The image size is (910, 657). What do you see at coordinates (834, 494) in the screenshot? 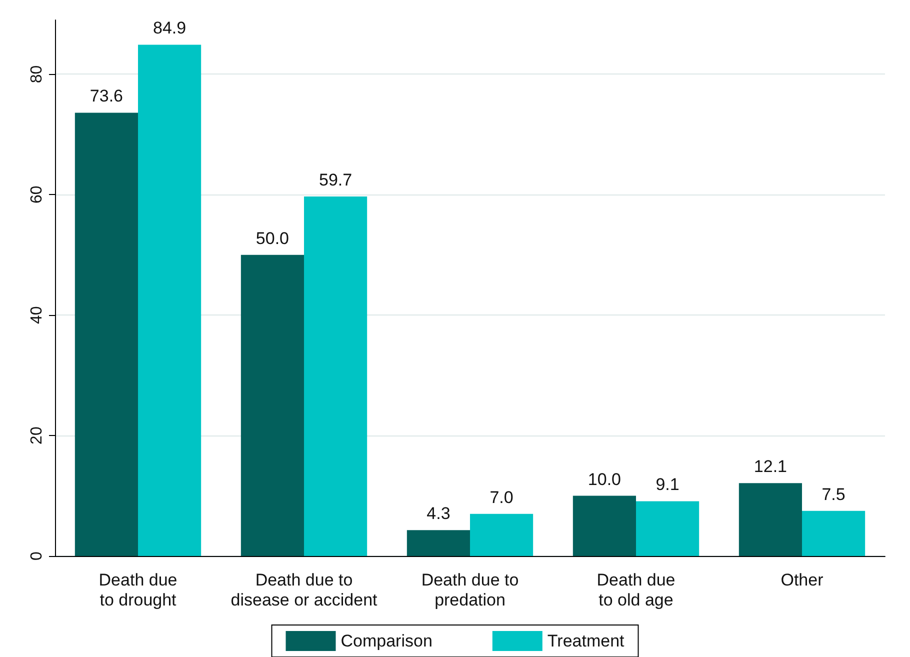
I see `data-label: 7.5` at bounding box center [834, 494].